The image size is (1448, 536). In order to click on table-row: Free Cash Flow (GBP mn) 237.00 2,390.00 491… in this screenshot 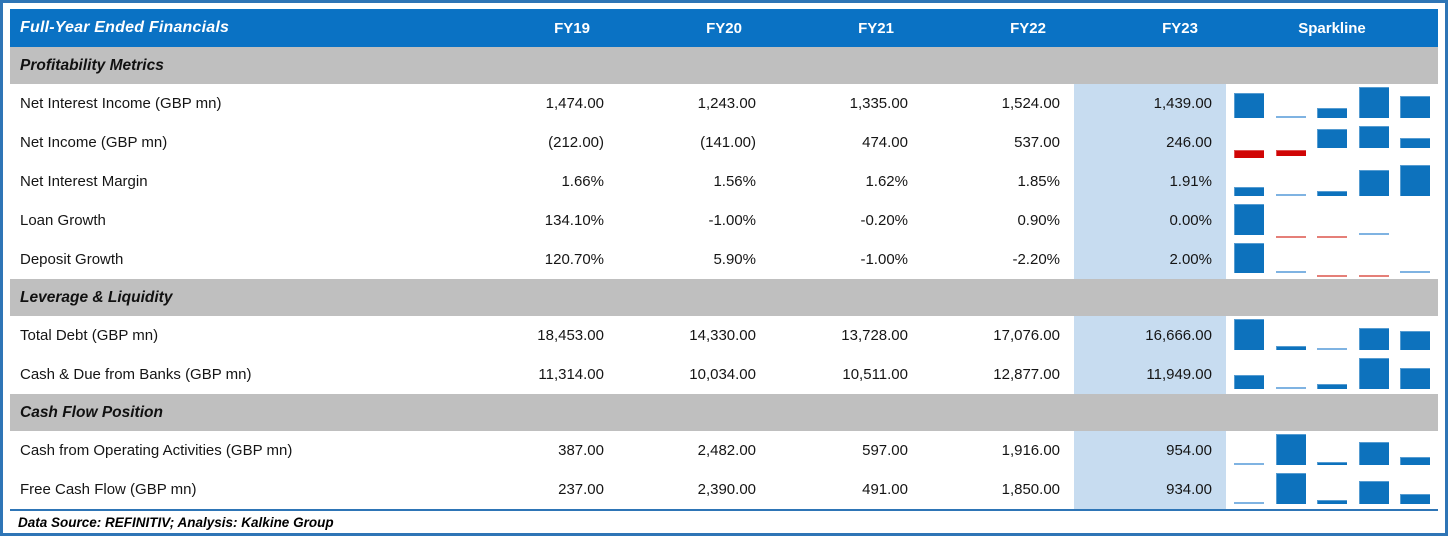, I will do `click(724, 489)`.